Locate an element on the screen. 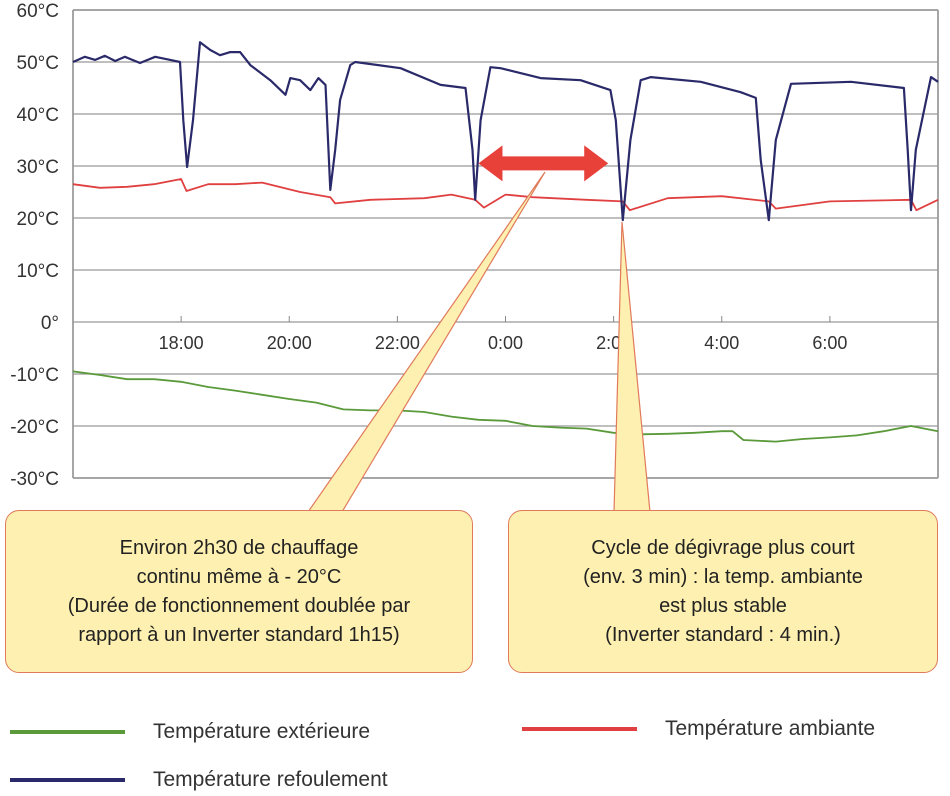  annotation-line: (env. 3 min) : la temp. ambiante is located at coordinates (723, 576).